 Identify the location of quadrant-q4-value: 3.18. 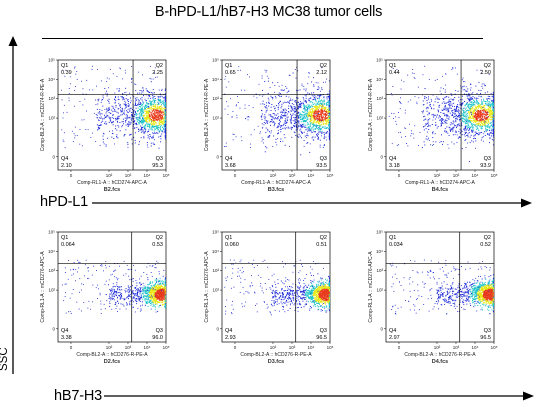
(394, 166).